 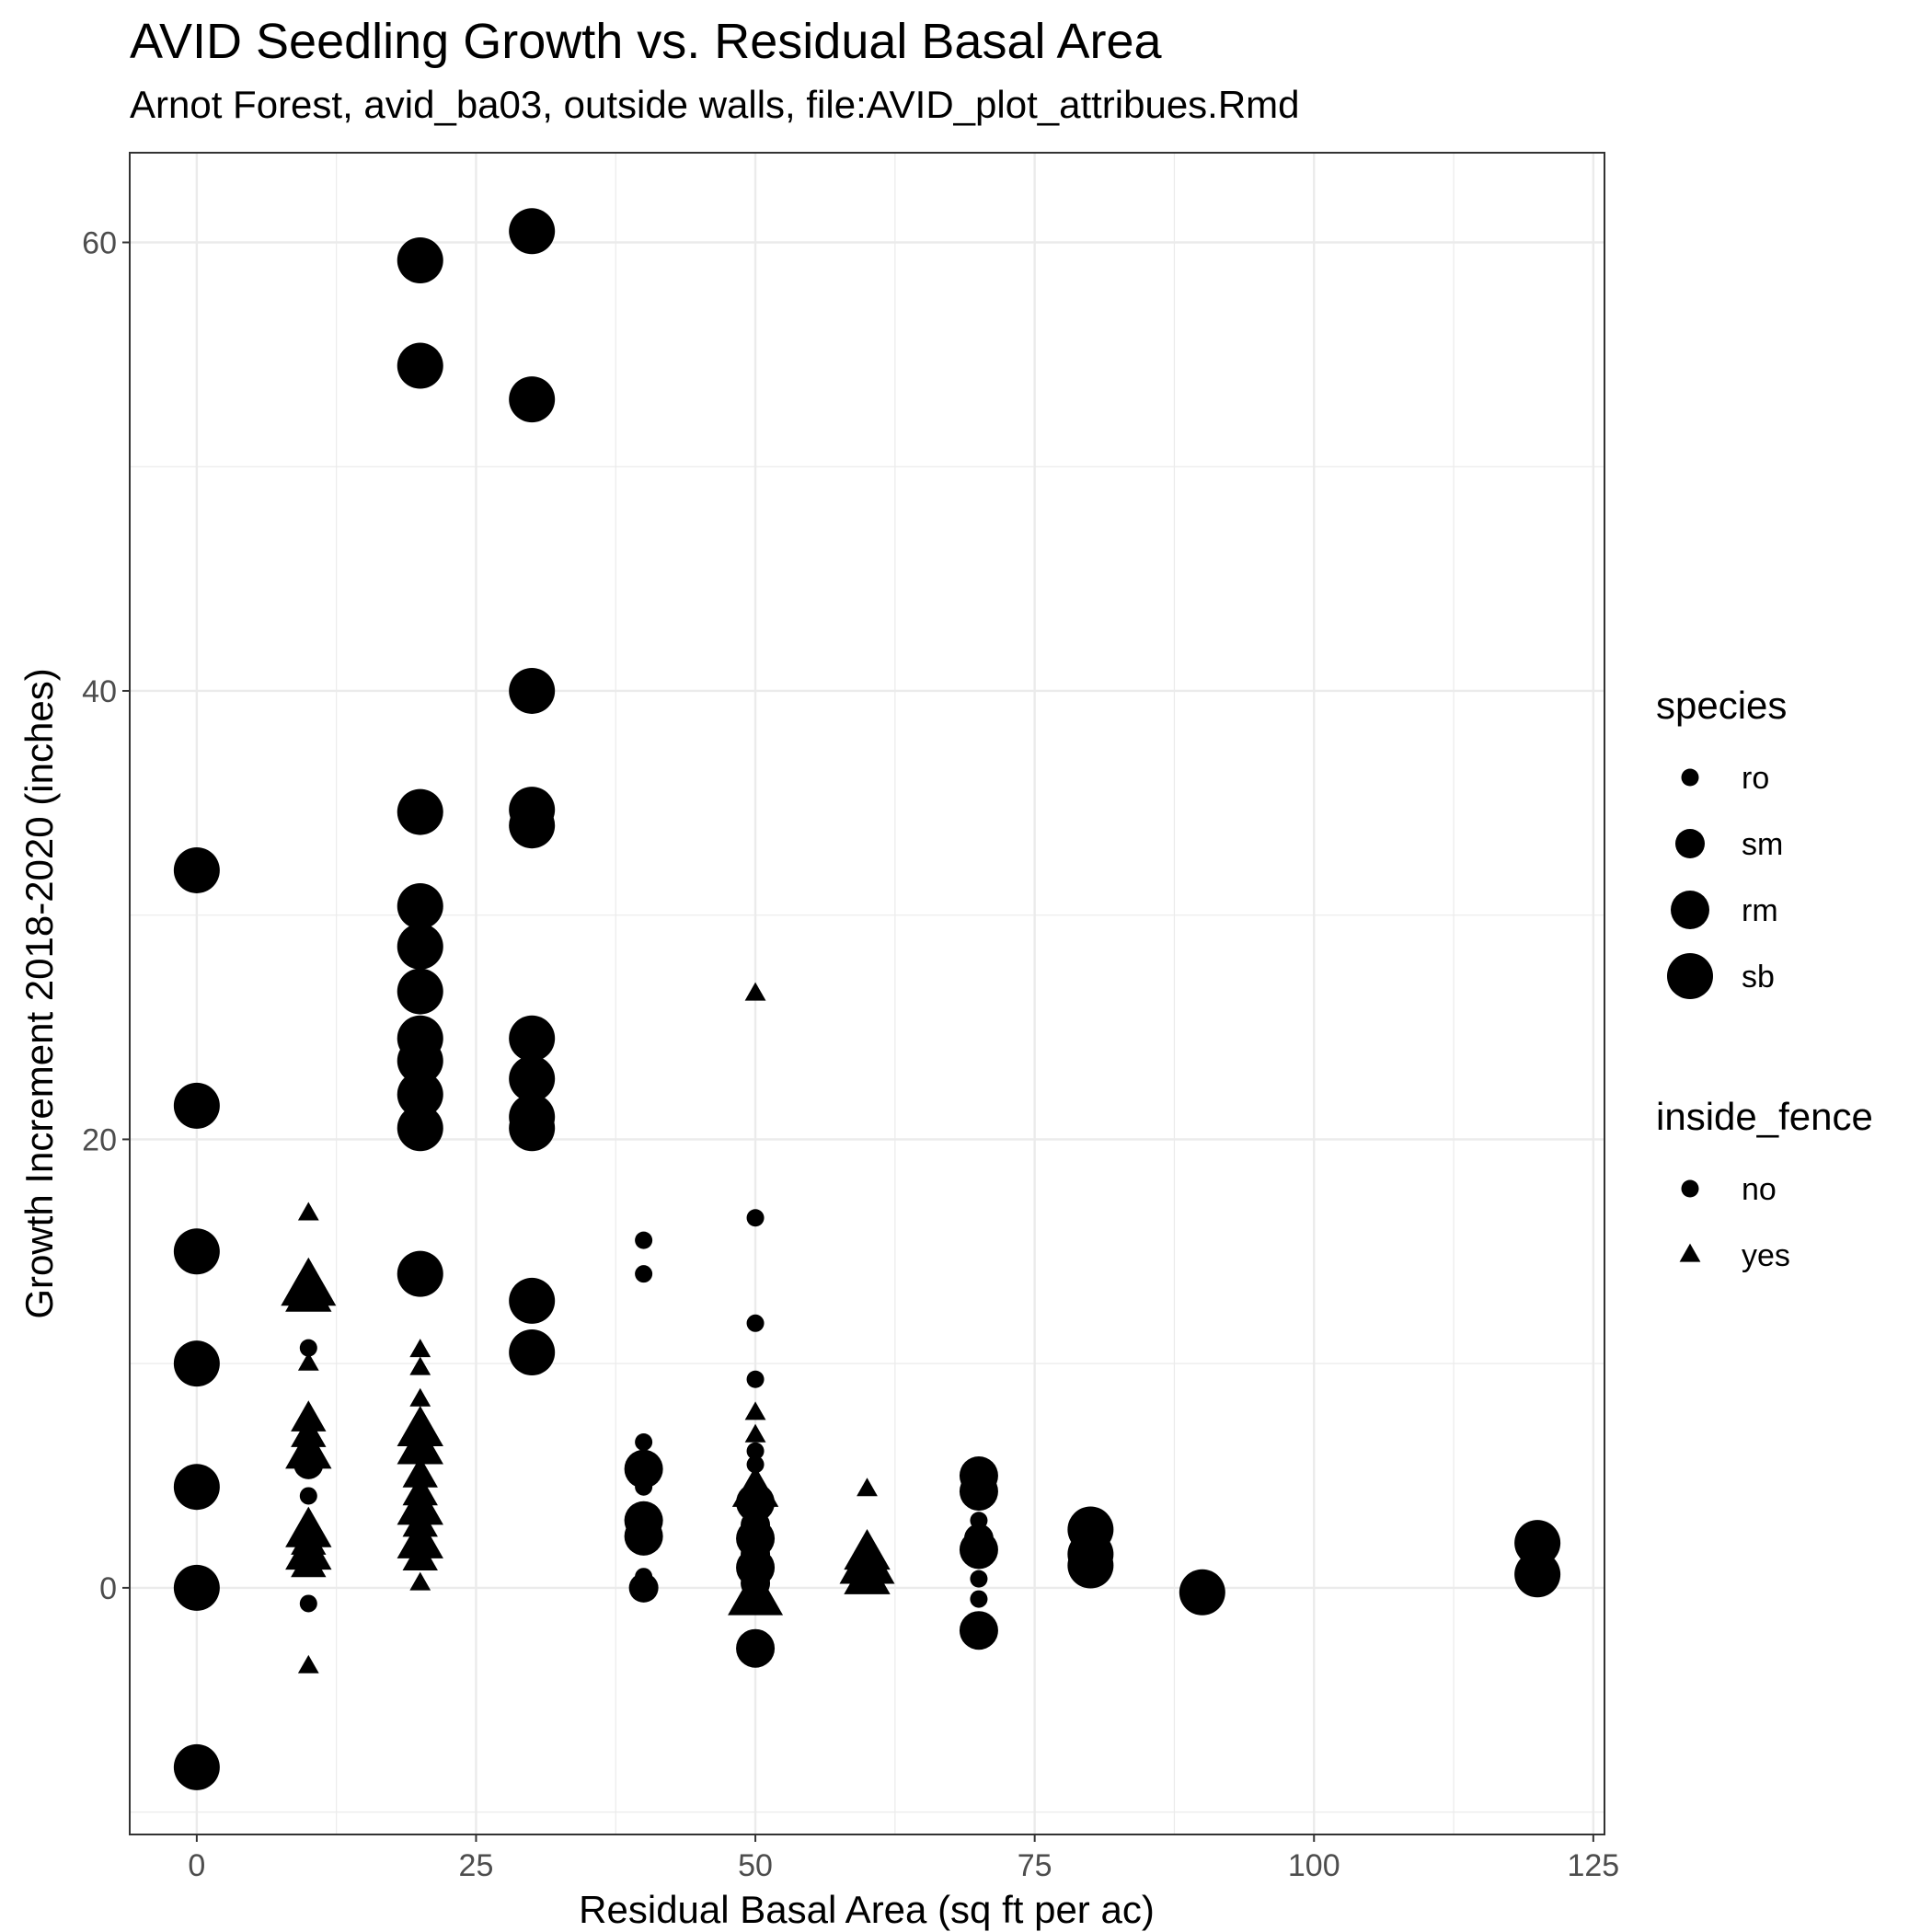 What do you see at coordinates (1690, 843) in the screenshot?
I see `legend-key-sm` at bounding box center [1690, 843].